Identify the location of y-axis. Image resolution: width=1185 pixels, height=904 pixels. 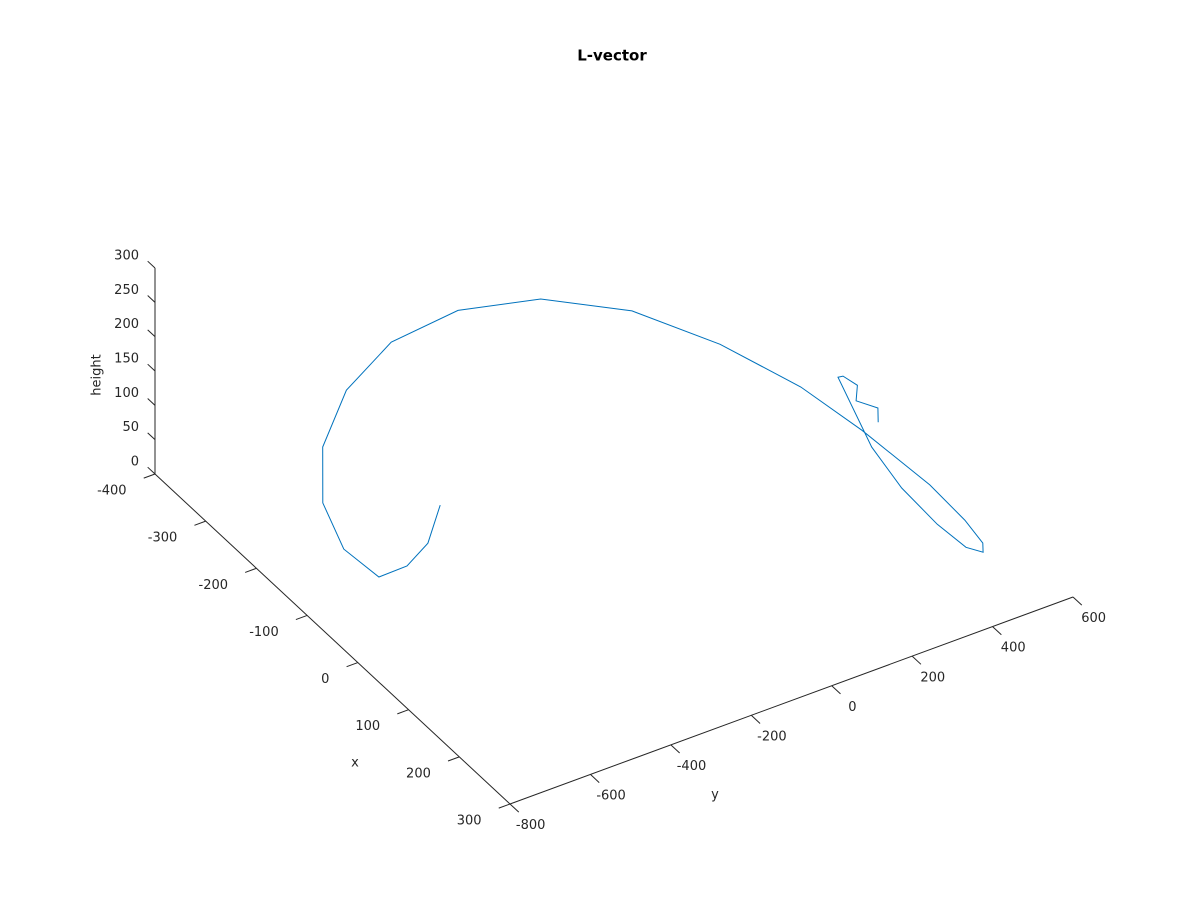
(791, 700).